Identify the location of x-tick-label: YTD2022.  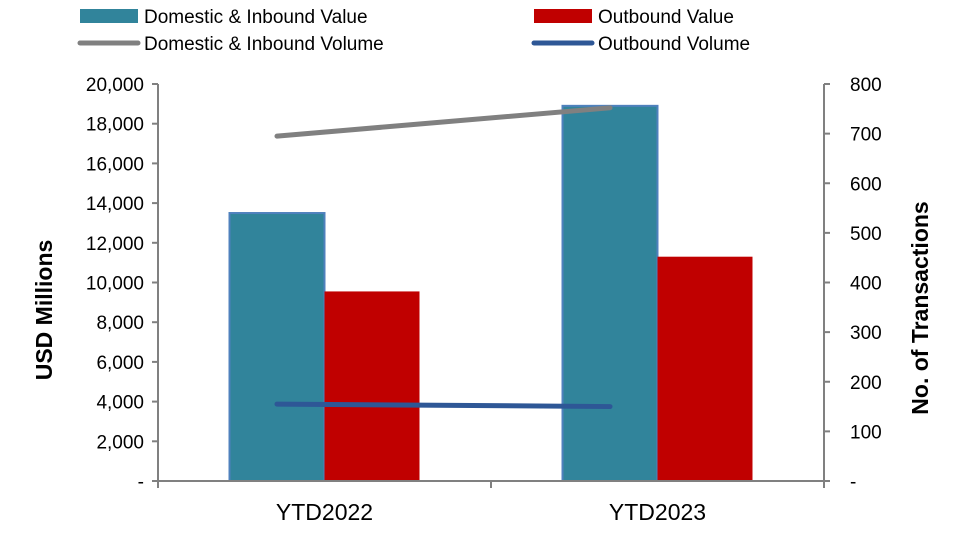
(324, 512).